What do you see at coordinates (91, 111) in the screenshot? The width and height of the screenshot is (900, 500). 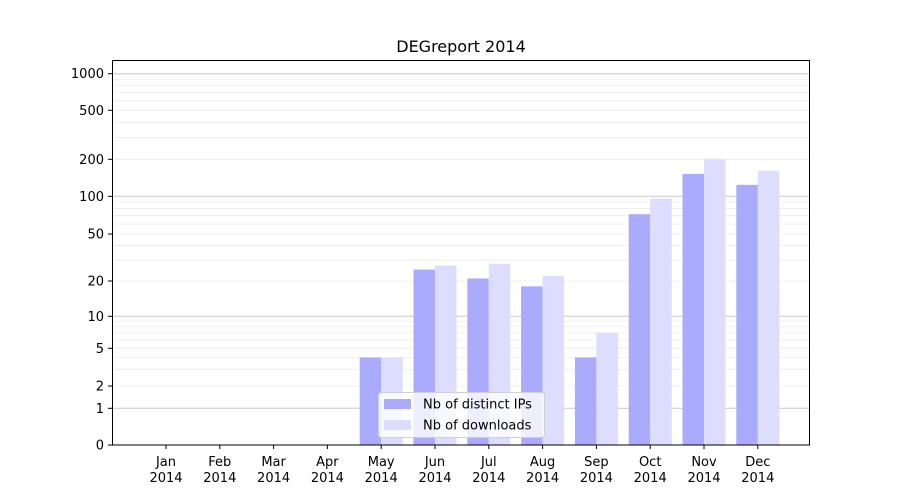 I see `y-tick-label: 500` at bounding box center [91, 111].